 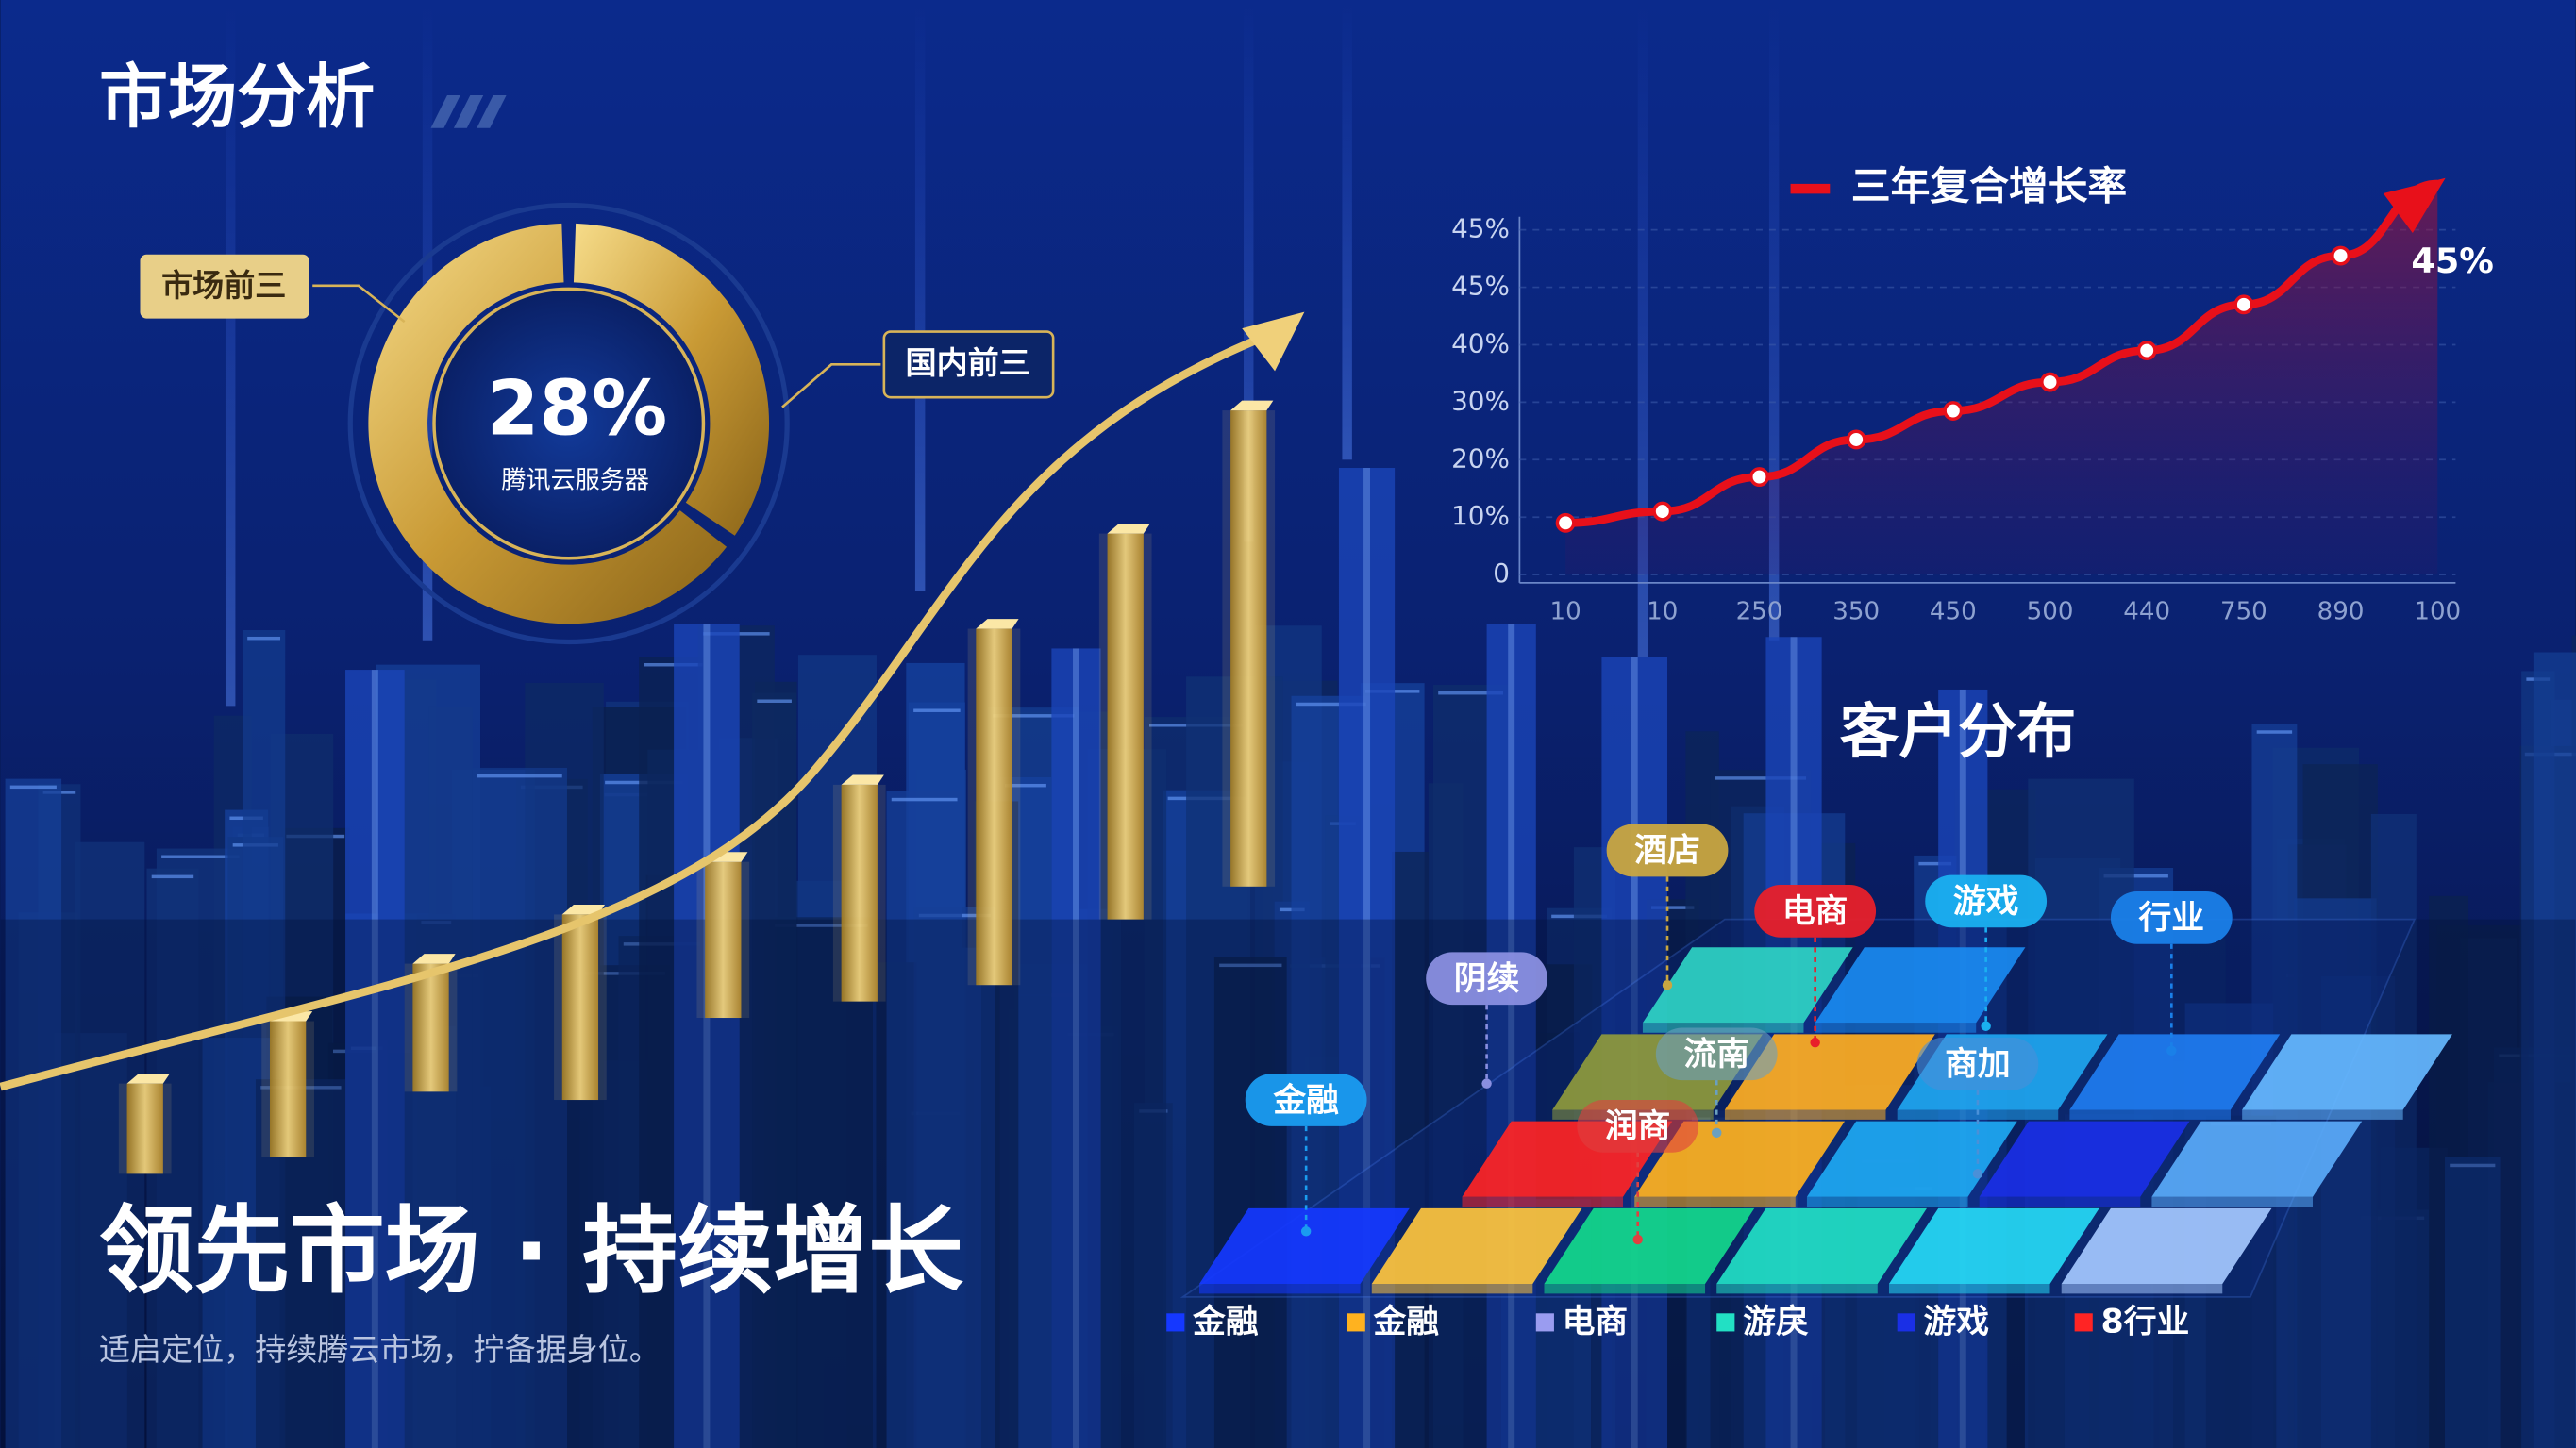 I want to click on legend-label: 8行业, so click(x=2144, y=1323).